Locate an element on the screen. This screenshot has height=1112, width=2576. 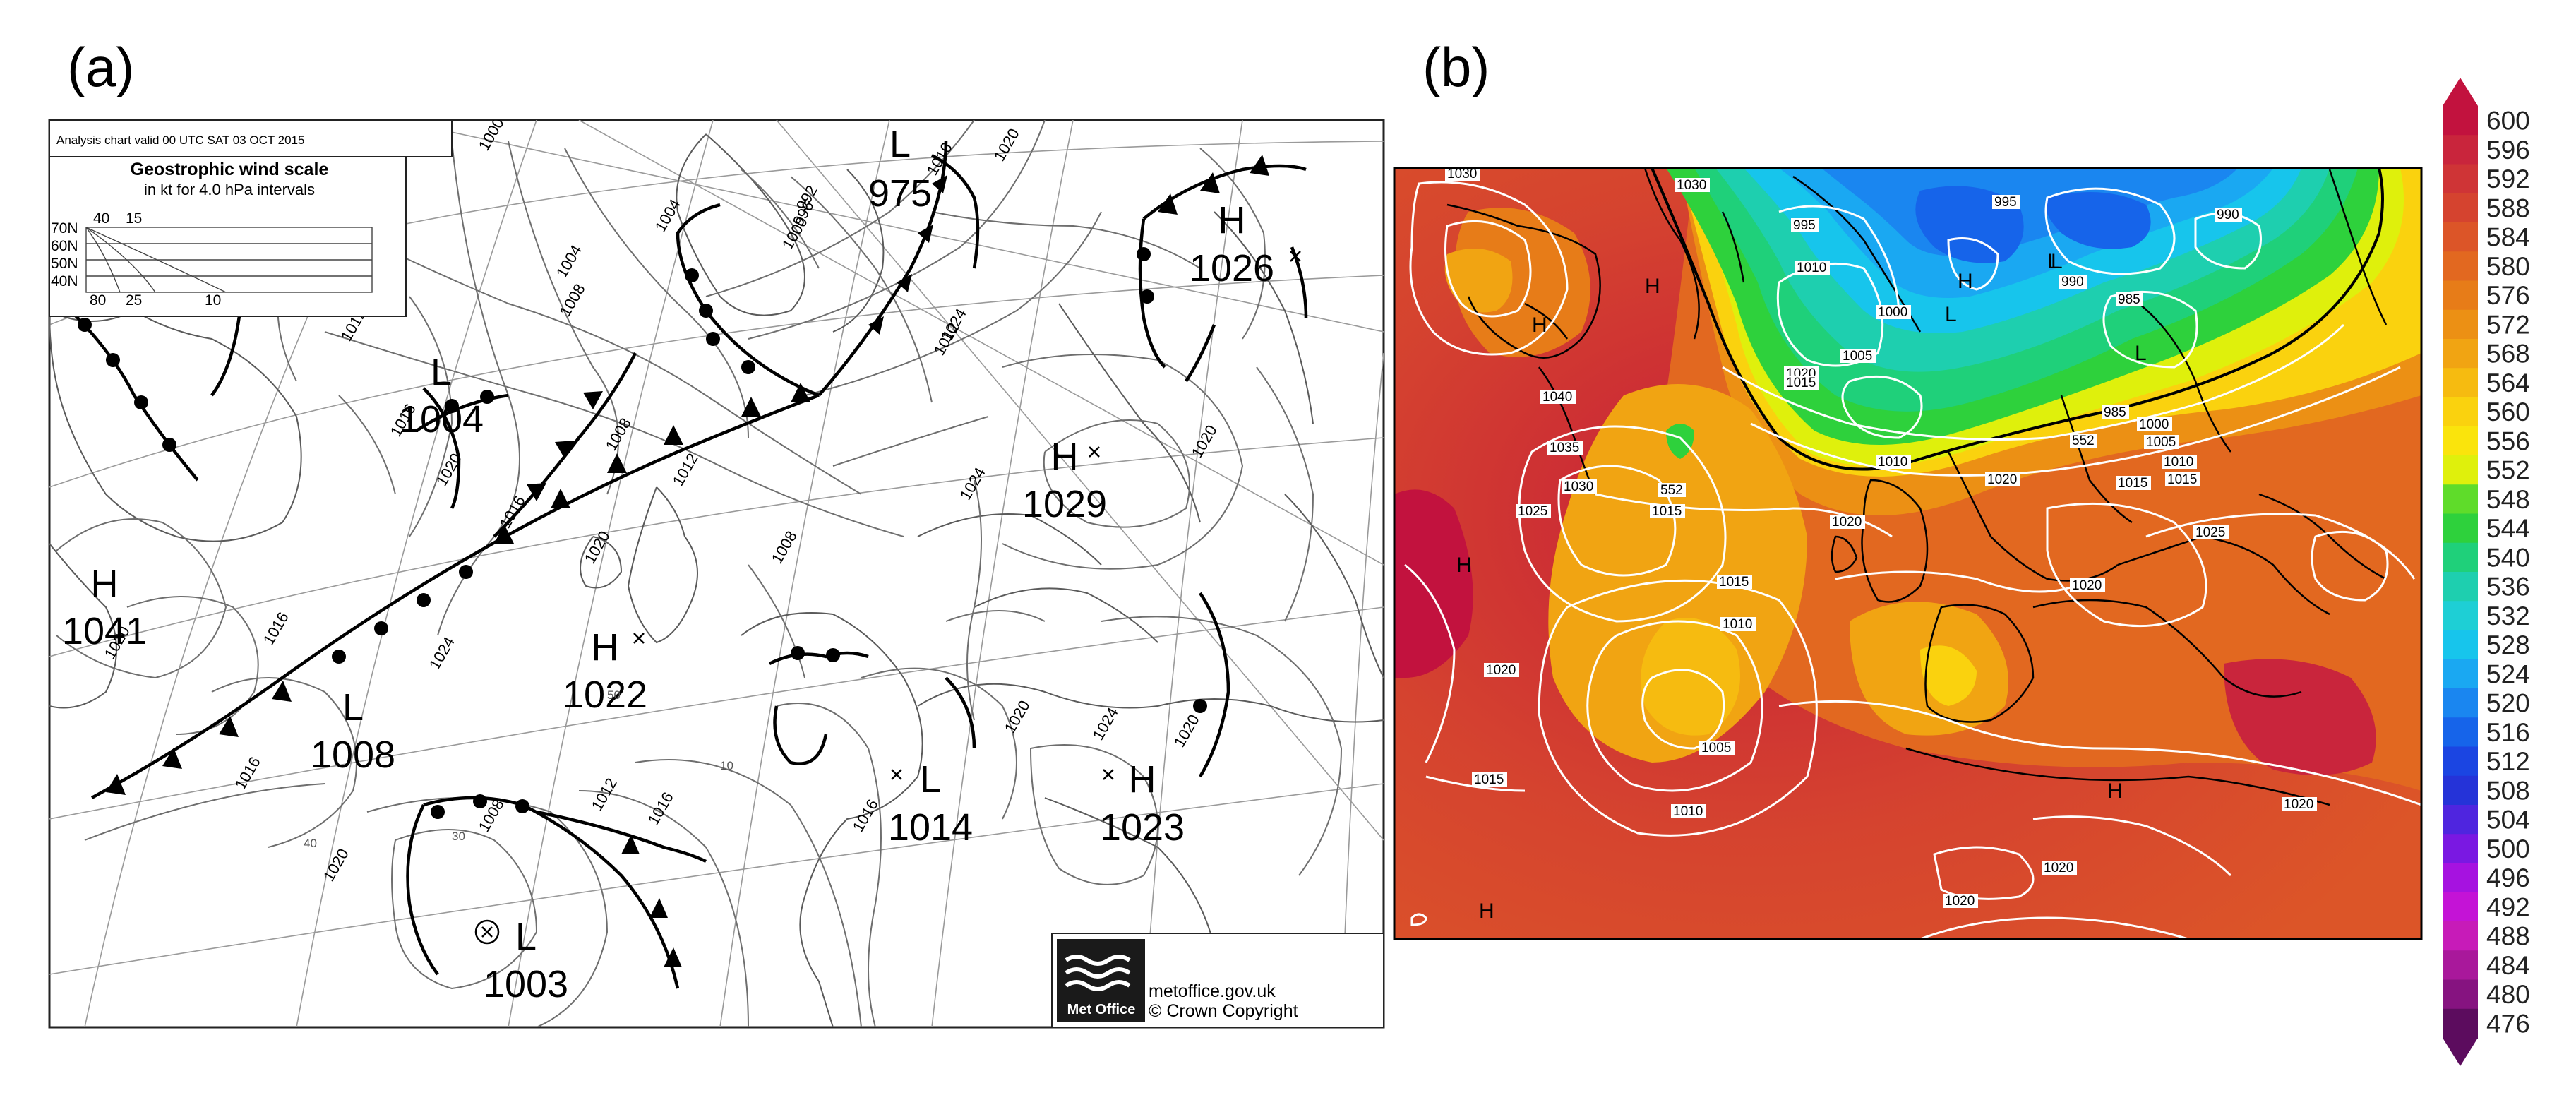
colorbar-level: 556 is located at coordinates (2508, 440).